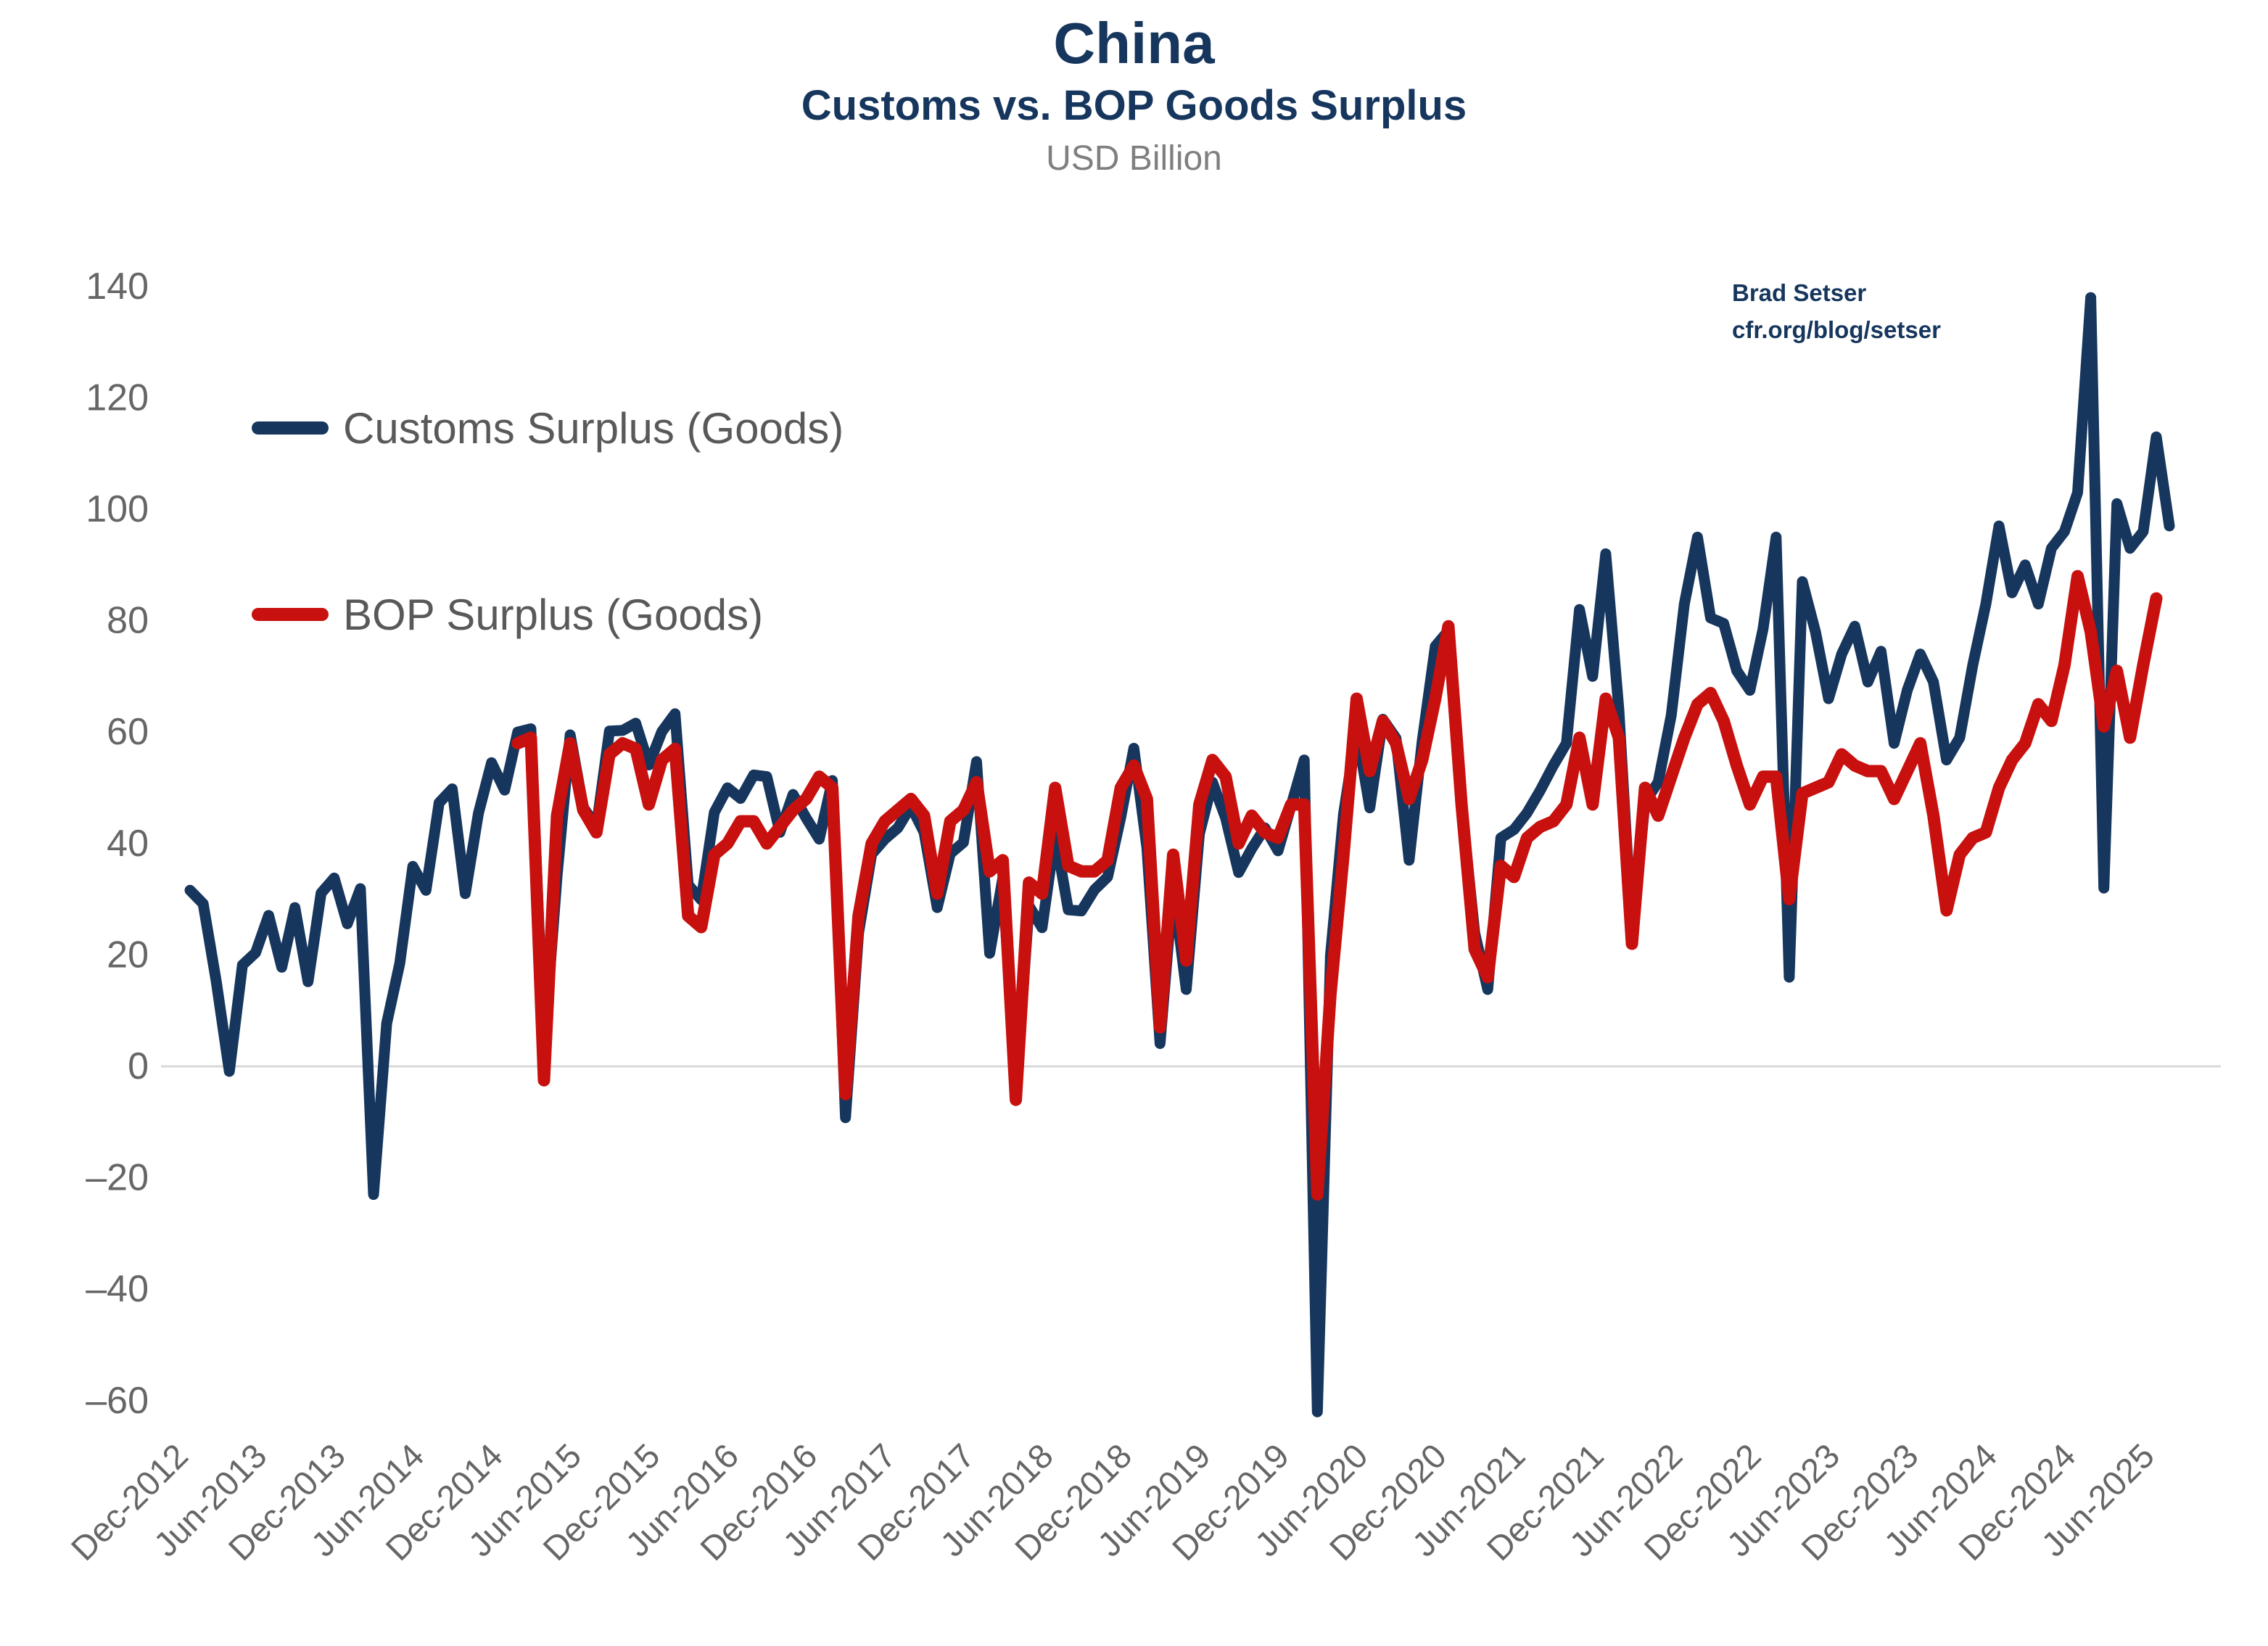  I want to click on y-axis-label: 120, so click(117, 397).